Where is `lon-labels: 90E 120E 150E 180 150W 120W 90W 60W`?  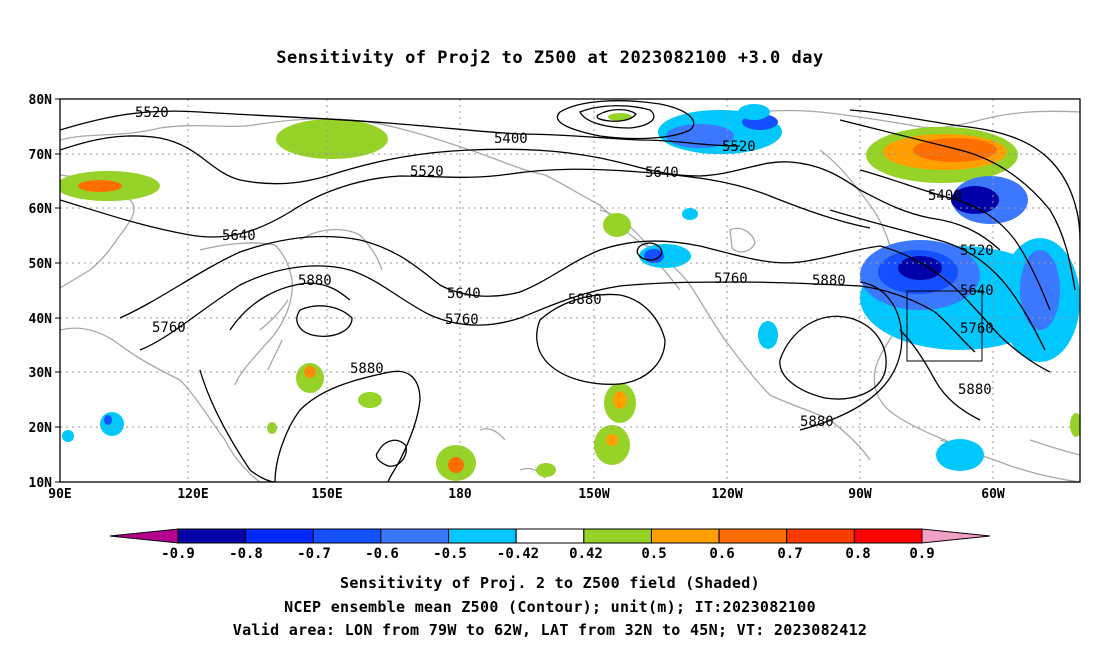 lon-labels: 90E 120E 150E 180 150W 120W 90W 60W is located at coordinates (526, 494).